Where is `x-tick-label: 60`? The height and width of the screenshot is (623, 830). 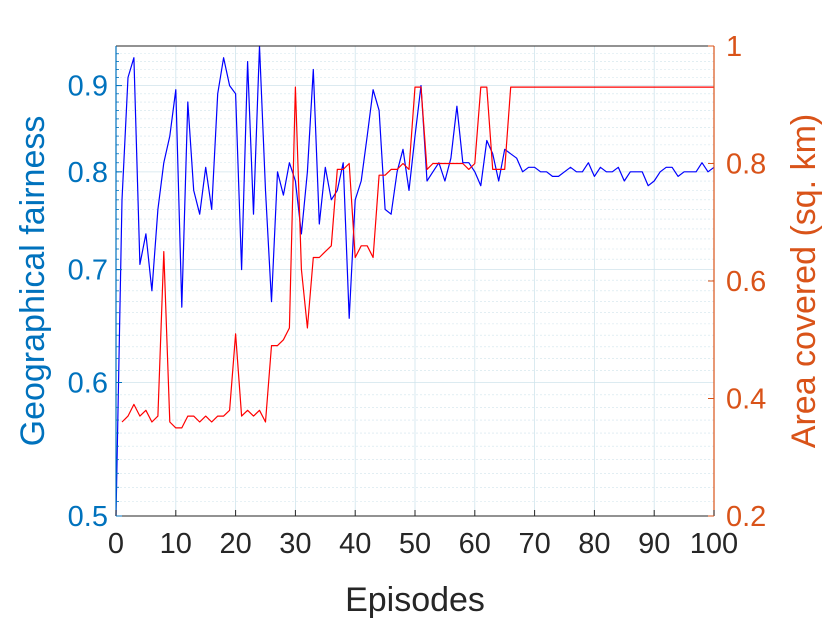
x-tick-label: 60 is located at coordinates (475, 544).